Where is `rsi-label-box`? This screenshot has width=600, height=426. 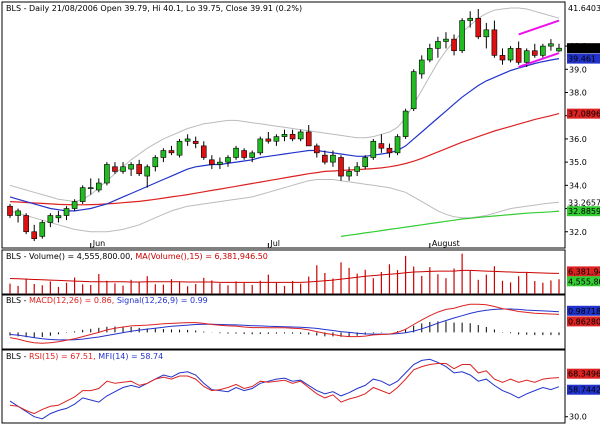
rsi-label-box is located at coordinates (583, 389).